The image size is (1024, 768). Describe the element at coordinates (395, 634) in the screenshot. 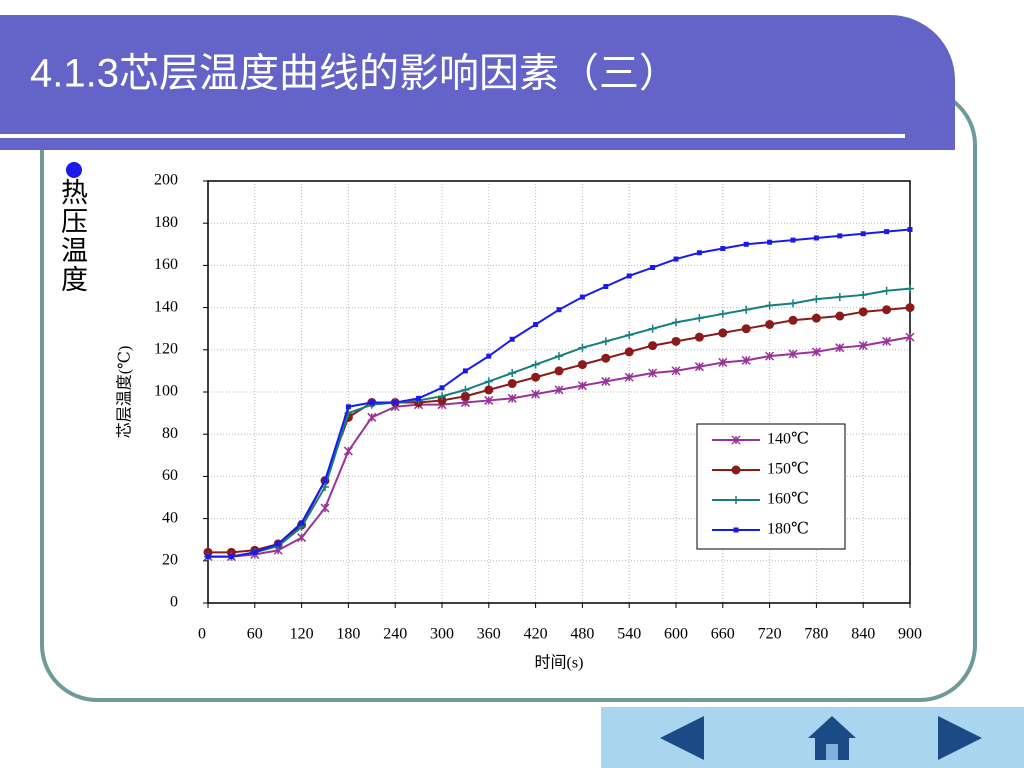

I see `x-tick-label: 240` at that location.